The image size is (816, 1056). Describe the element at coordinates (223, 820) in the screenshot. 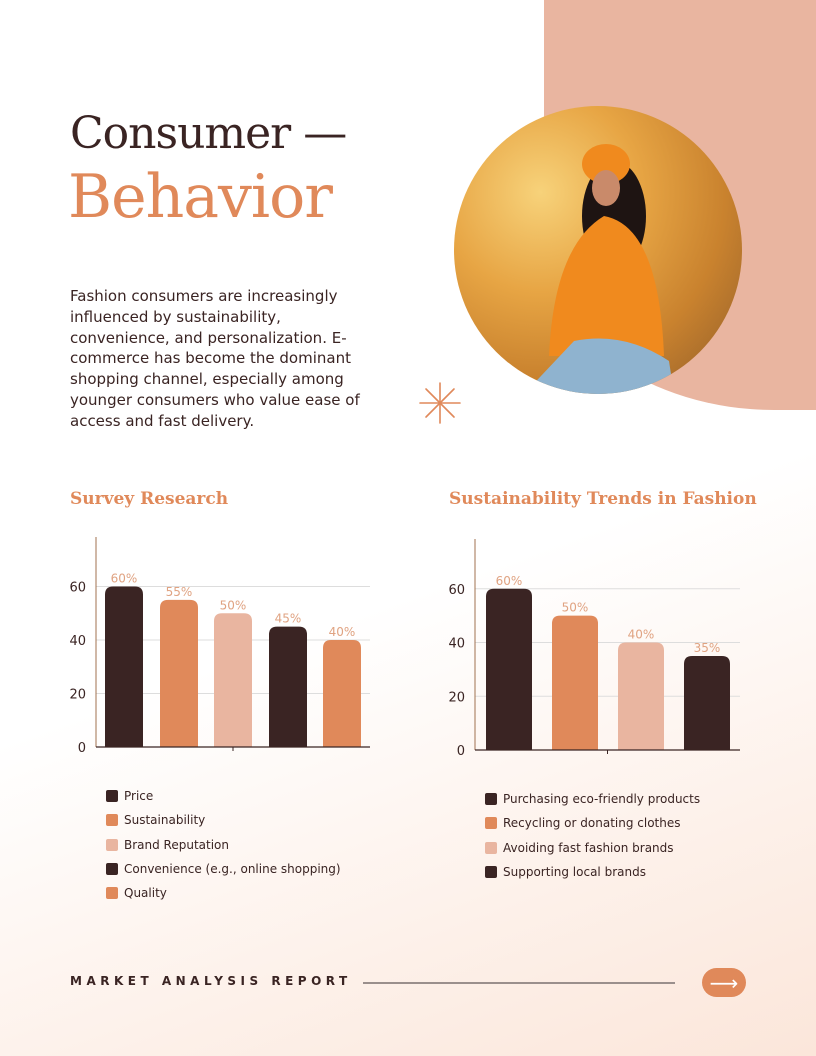

I see `legend-item: Sustainability` at that location.